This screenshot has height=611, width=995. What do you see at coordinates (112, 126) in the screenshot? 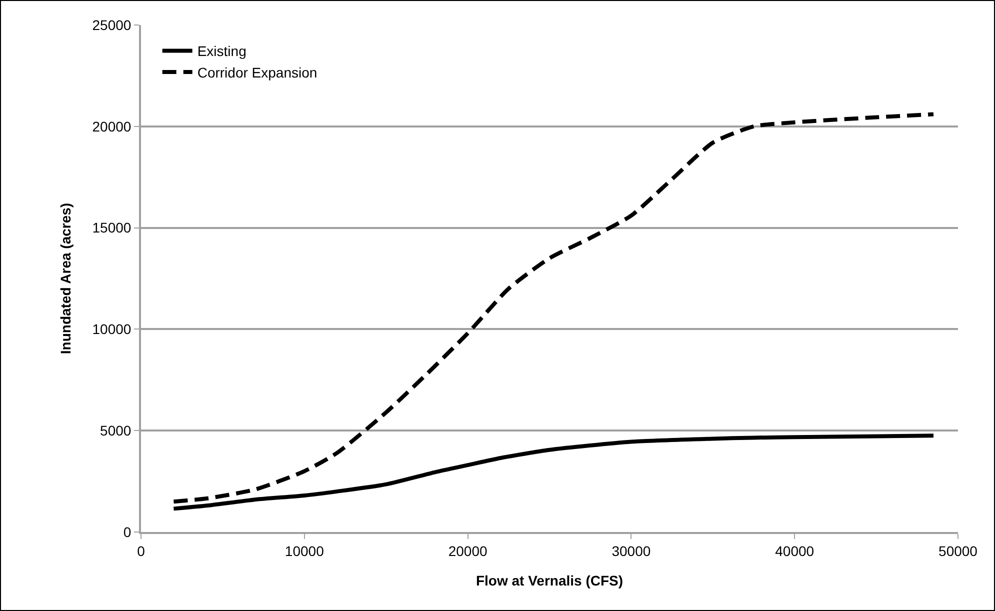
I see `y-tick-label: 20000` at bounding box center [112, 126].